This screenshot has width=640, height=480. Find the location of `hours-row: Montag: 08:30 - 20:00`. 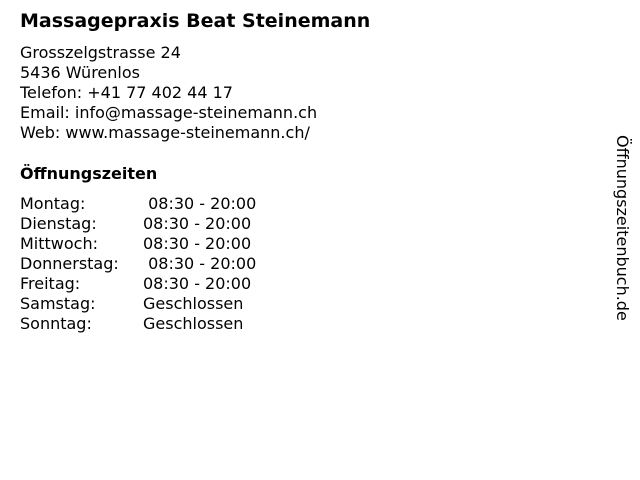

hours-row: Montag: 08:30 - 20:00 is located at coordinates (138, 204).